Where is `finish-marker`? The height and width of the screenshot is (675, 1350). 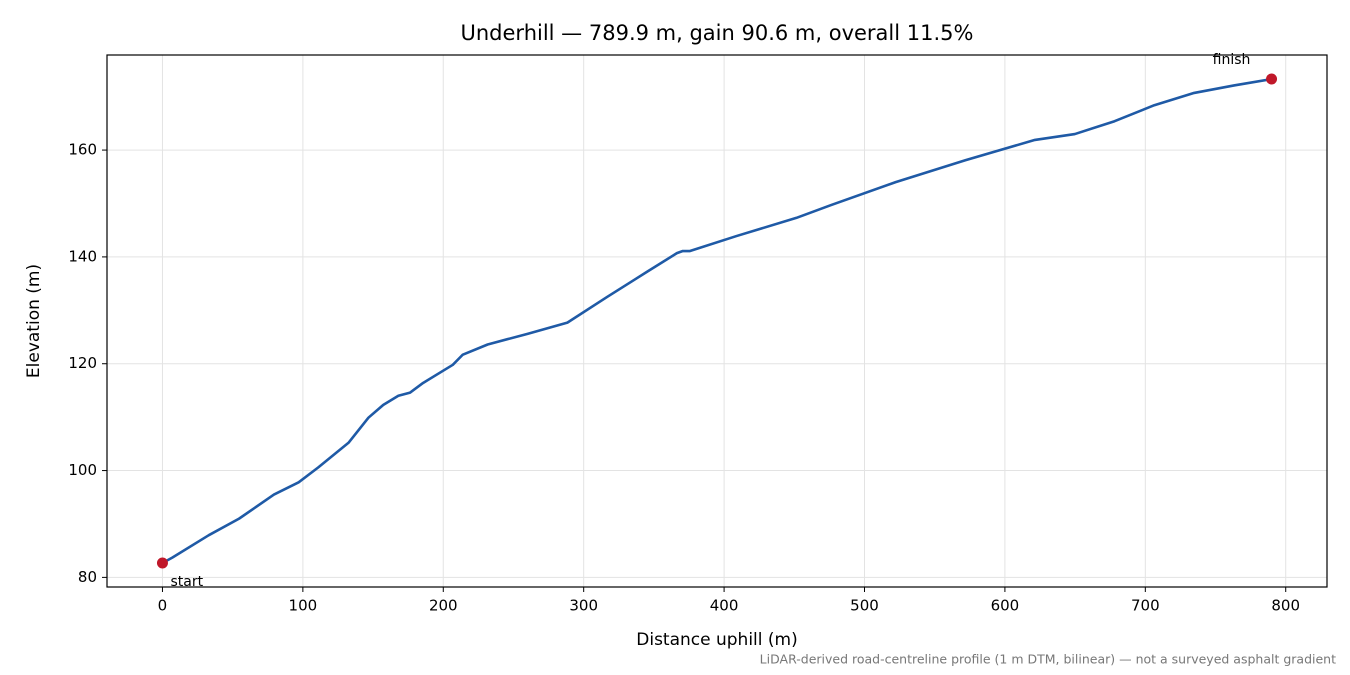 finish-marker is located at coordinates (1272, 79).